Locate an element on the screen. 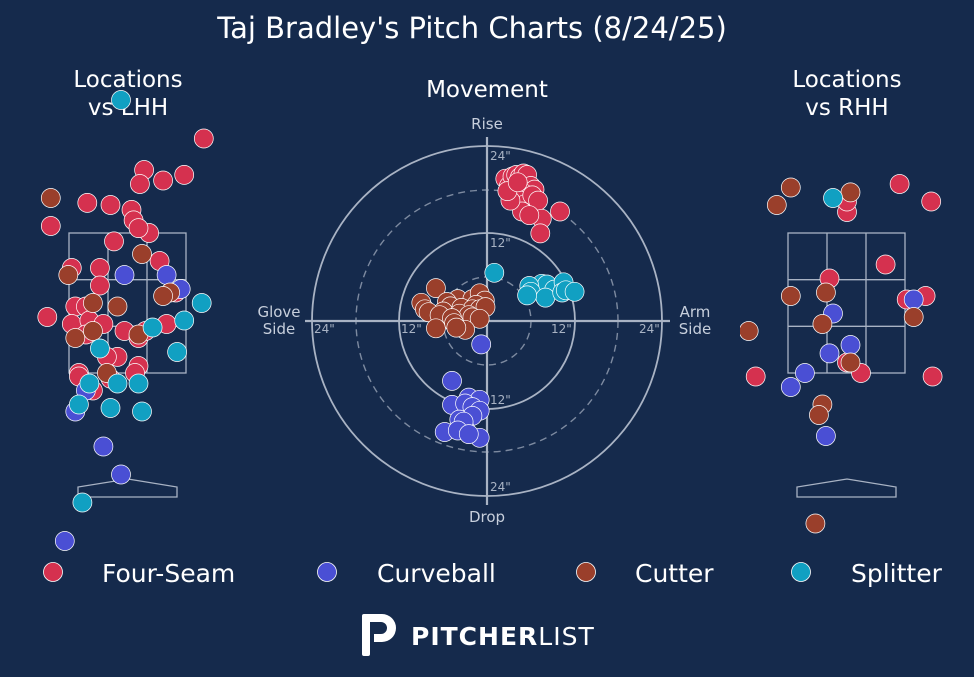 The width and height of the screenshot is (974, 677). glove-side-label-1: Glove is located at coordinates (278, 312).